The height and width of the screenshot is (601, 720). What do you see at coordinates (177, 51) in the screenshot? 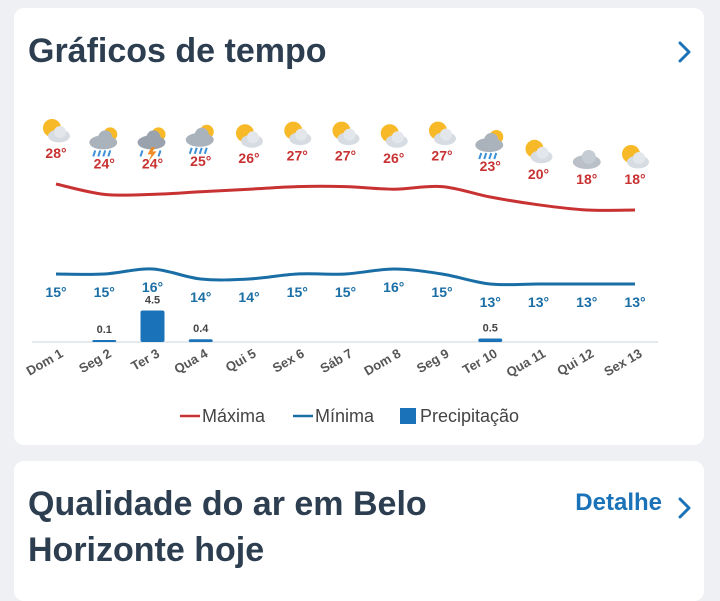
I see `page-title: Gráficos de tempo` at bounding box center [177, 51].